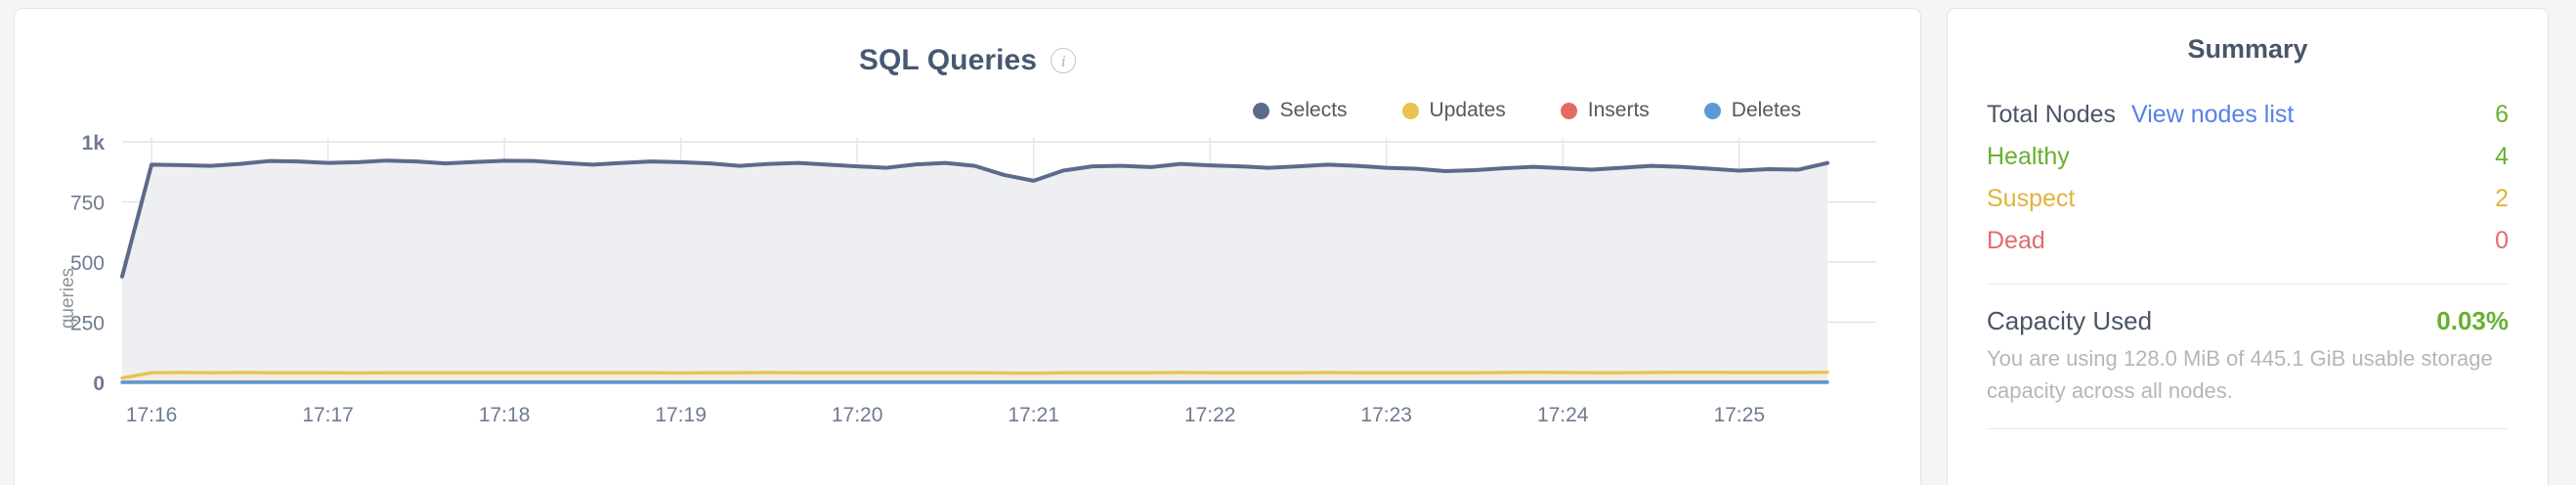 The width and height of the screenshot is (2576, 485). Describe the element at coordinates (2029, 156) in the screenshot. I see `node-status-label: Healthy` at that location.